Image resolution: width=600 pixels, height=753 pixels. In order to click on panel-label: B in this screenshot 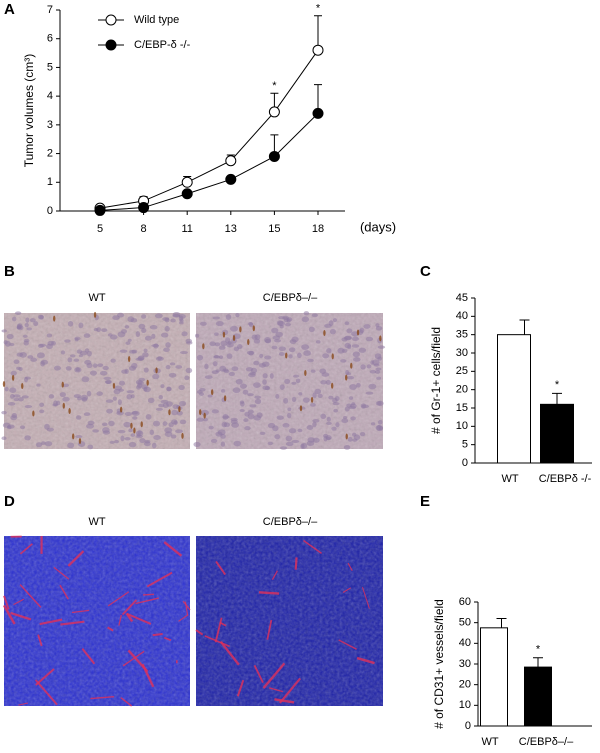, I will do `click(9, 271)`.